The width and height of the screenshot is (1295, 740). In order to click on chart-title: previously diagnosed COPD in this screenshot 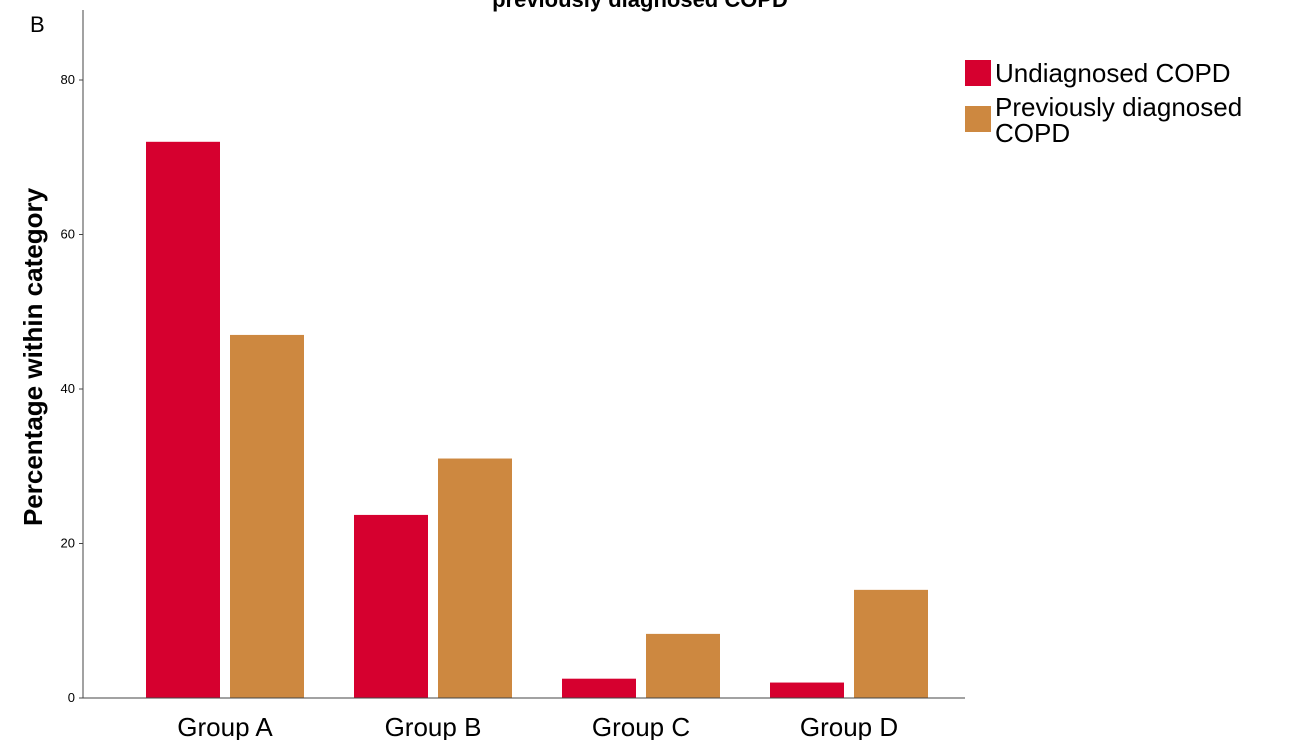, I will do `click(640, 6)`.